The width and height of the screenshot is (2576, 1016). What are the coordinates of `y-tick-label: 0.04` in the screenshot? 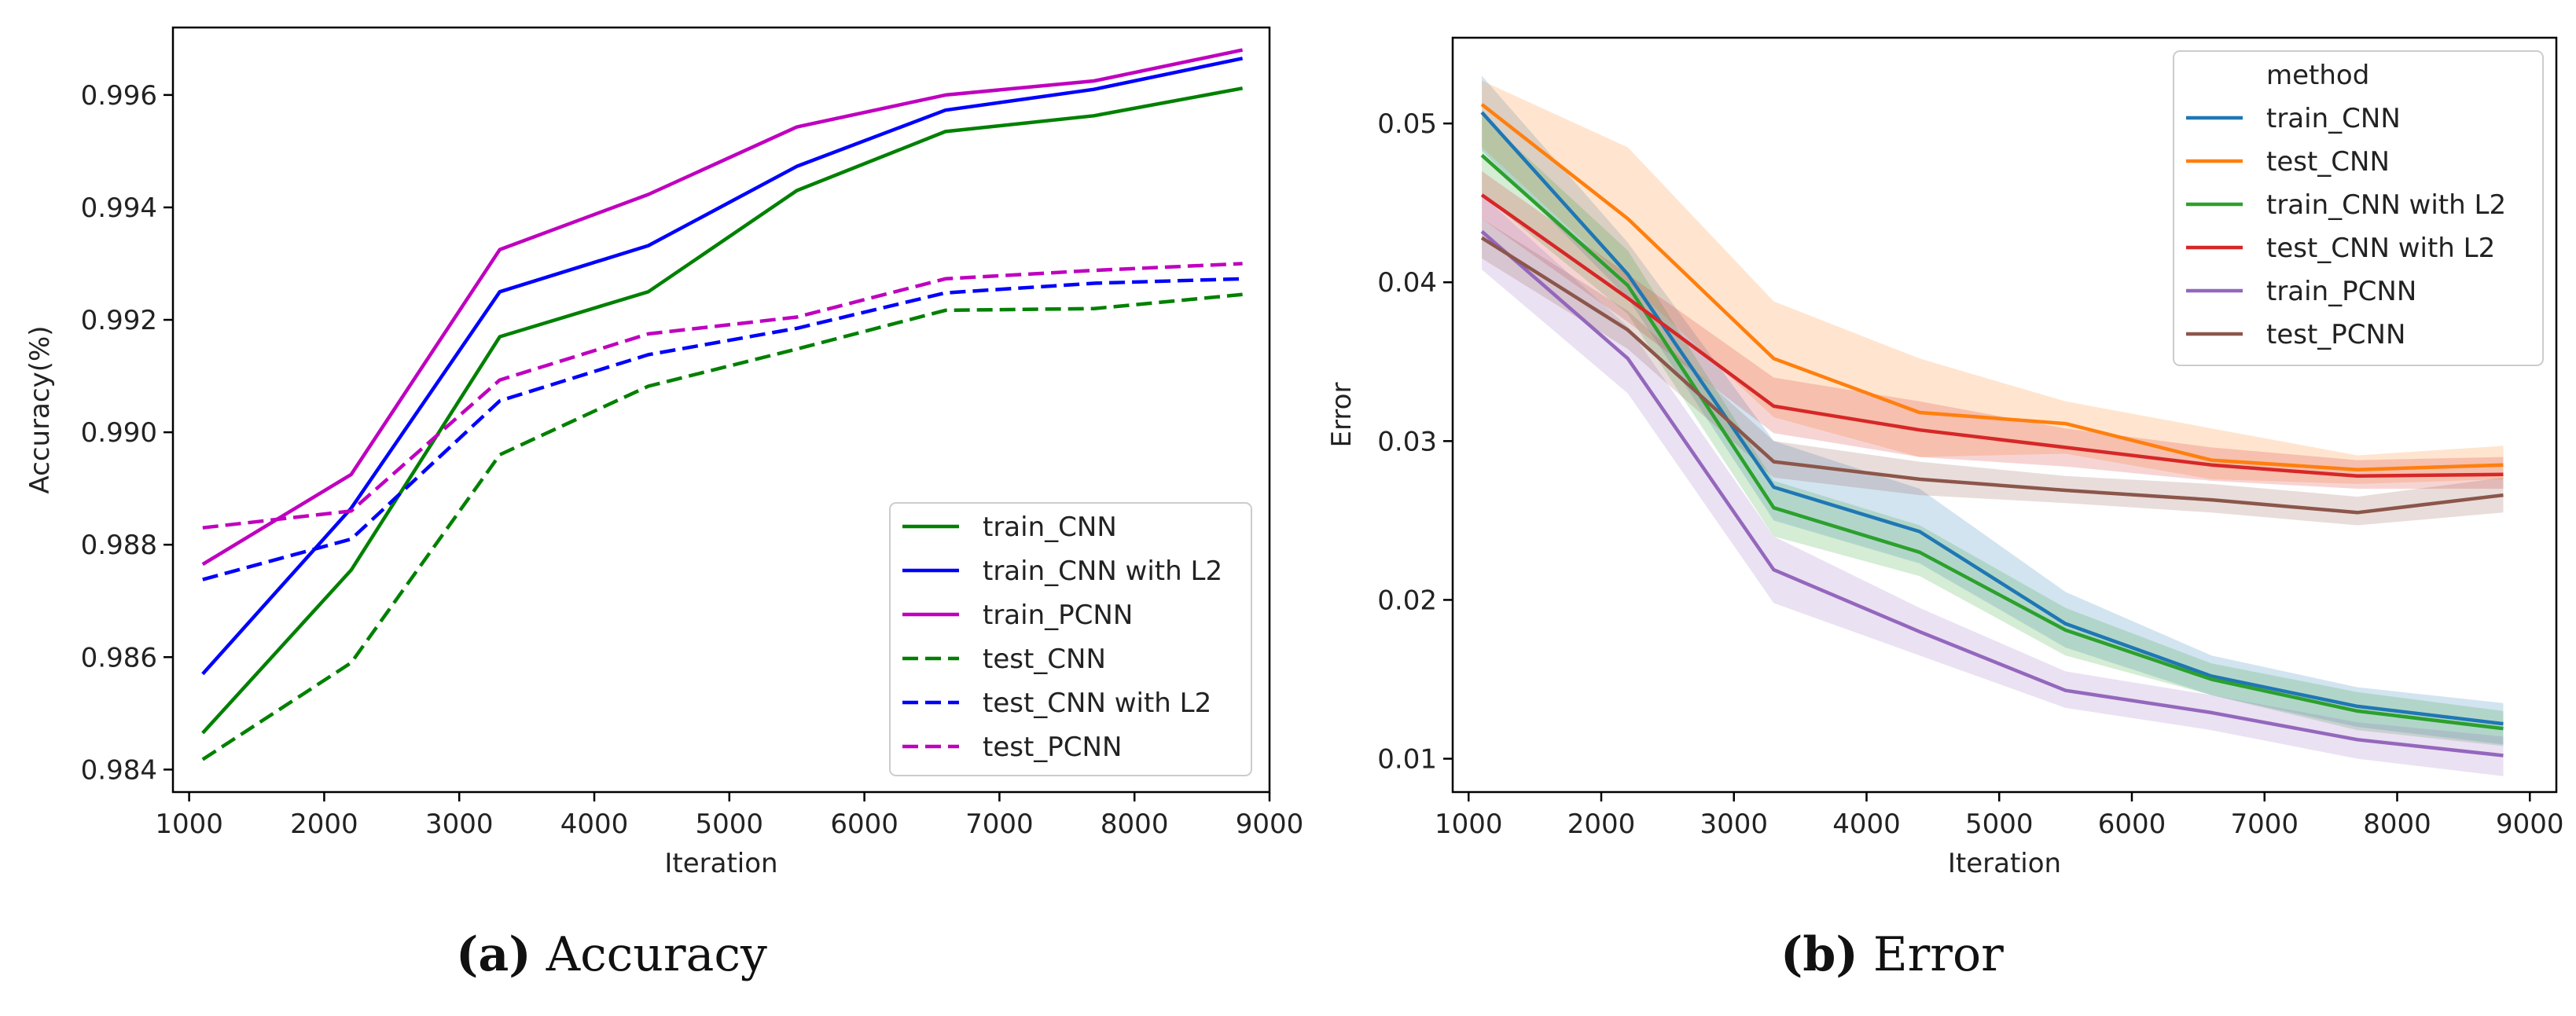 It's located at (1407, 283).